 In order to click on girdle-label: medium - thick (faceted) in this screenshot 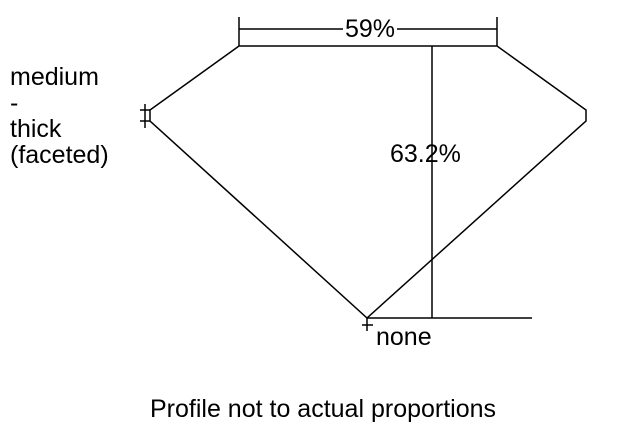, I will do `click(59, 116)`.